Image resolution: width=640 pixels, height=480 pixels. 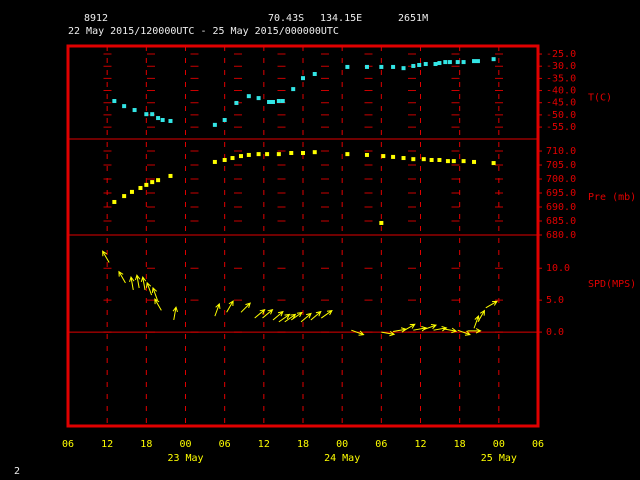 What do you see at coordinates (185, 458) in the screenshot?
I see `day-label: 23 May` at bounding box center [185, 458].